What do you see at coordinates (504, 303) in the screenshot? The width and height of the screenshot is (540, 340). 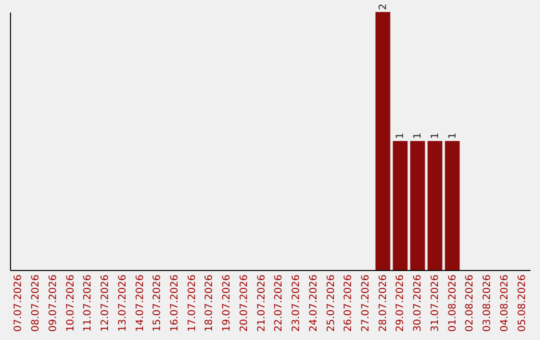 I see `x-tick-label: 04.08.2026` at bounding box center [504, 303].